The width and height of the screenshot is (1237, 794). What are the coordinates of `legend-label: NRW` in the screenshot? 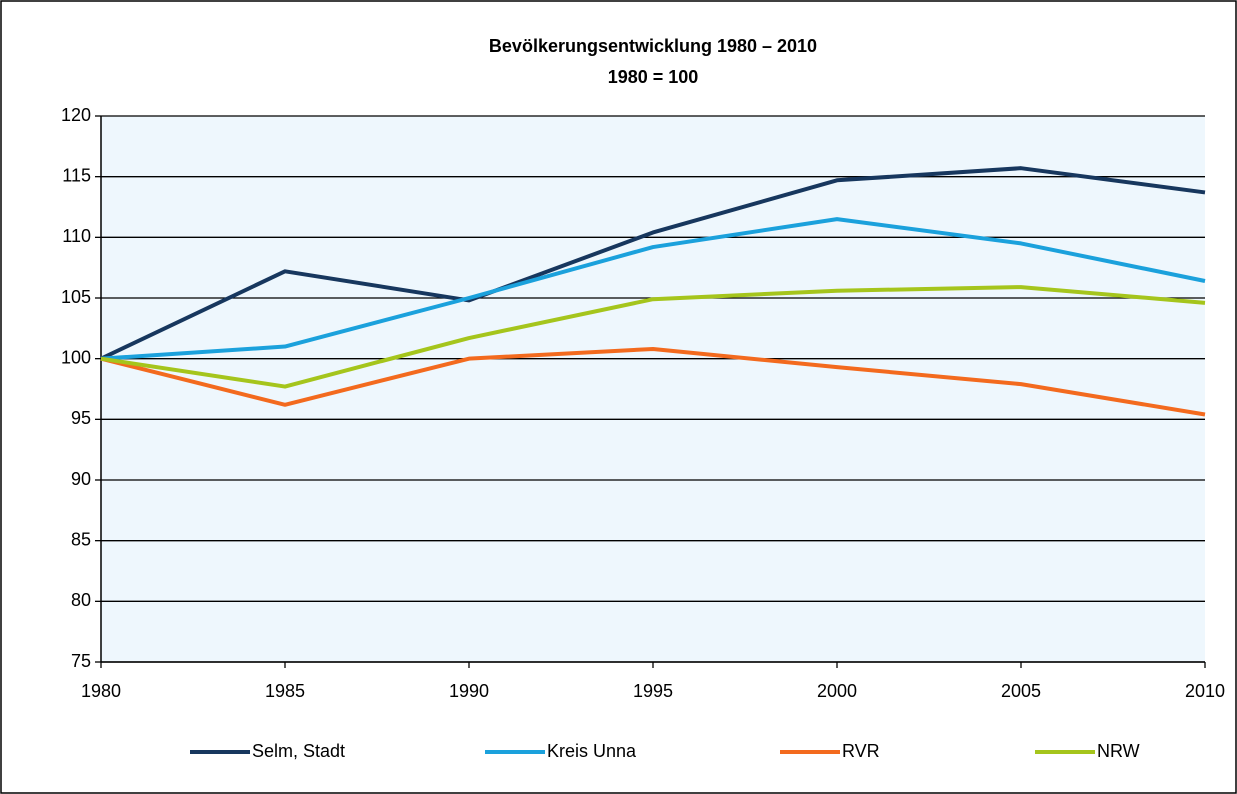 It's located at (1118, 751).